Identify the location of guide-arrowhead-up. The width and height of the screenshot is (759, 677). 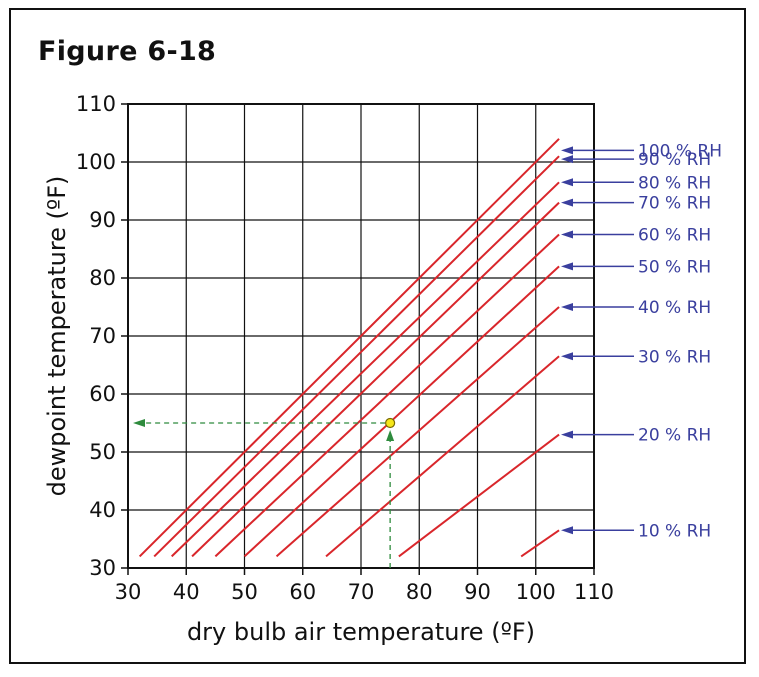
(390, 435).